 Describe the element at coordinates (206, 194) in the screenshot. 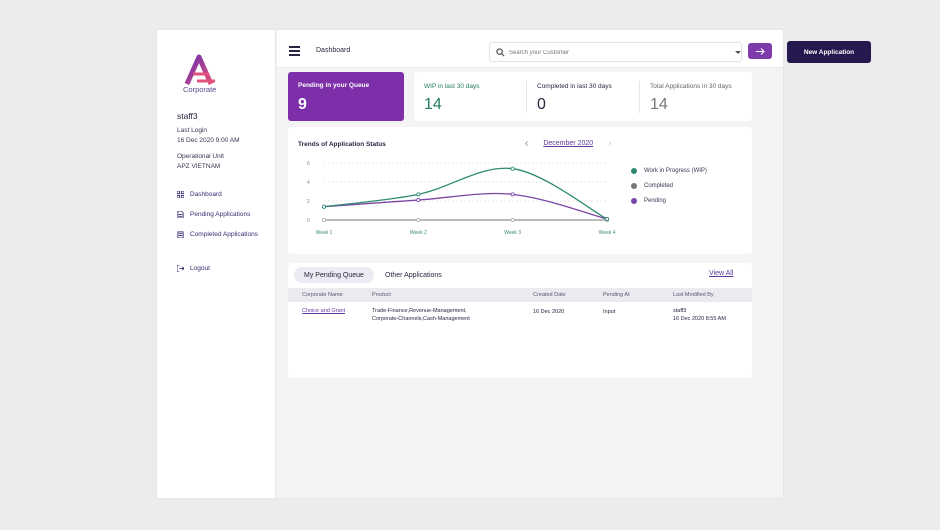

I see `nav-dashboard-label: Dashboard` at that location.